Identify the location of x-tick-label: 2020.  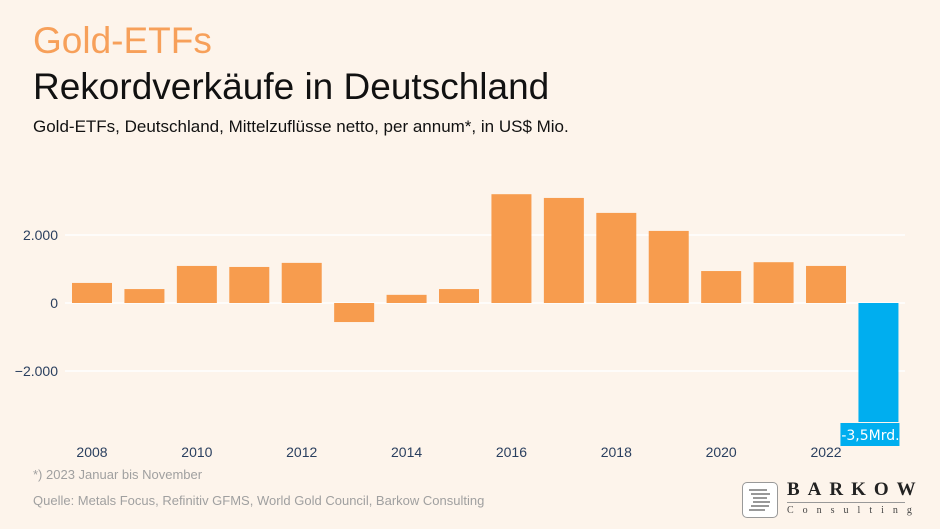
(721, 452).